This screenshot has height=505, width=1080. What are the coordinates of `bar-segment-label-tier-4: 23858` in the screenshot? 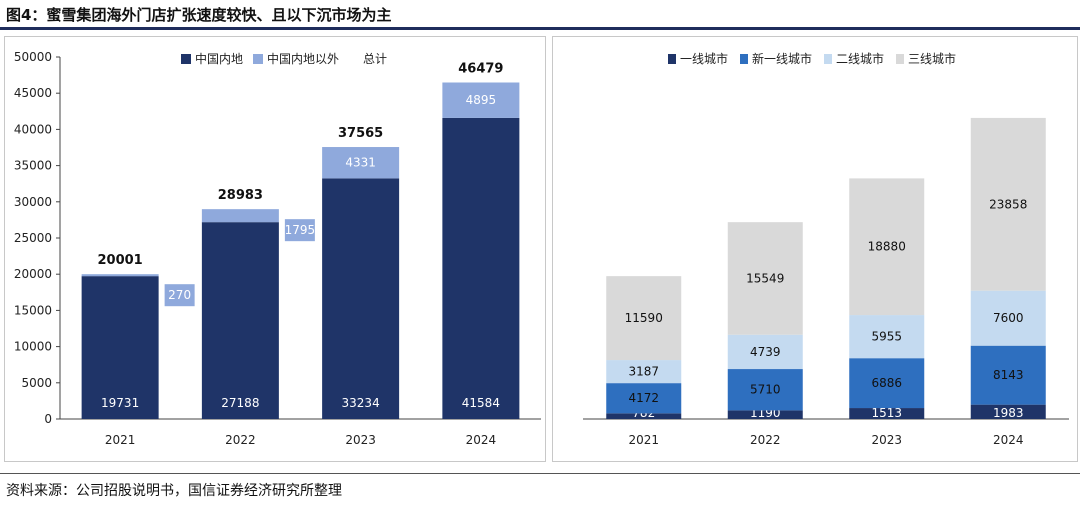 It's located at (1008, 204).